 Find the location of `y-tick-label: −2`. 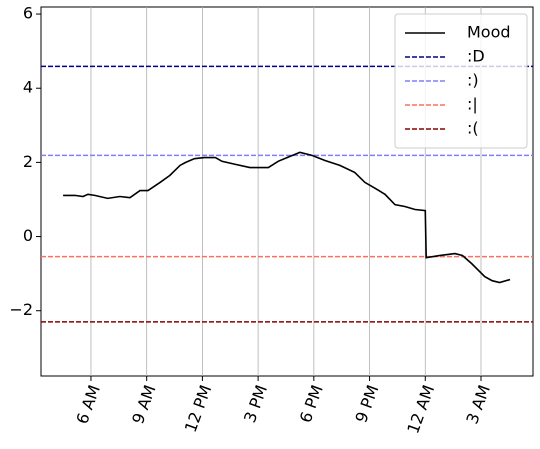

y-tick-label: −2 is located at coordinates (21, 309).